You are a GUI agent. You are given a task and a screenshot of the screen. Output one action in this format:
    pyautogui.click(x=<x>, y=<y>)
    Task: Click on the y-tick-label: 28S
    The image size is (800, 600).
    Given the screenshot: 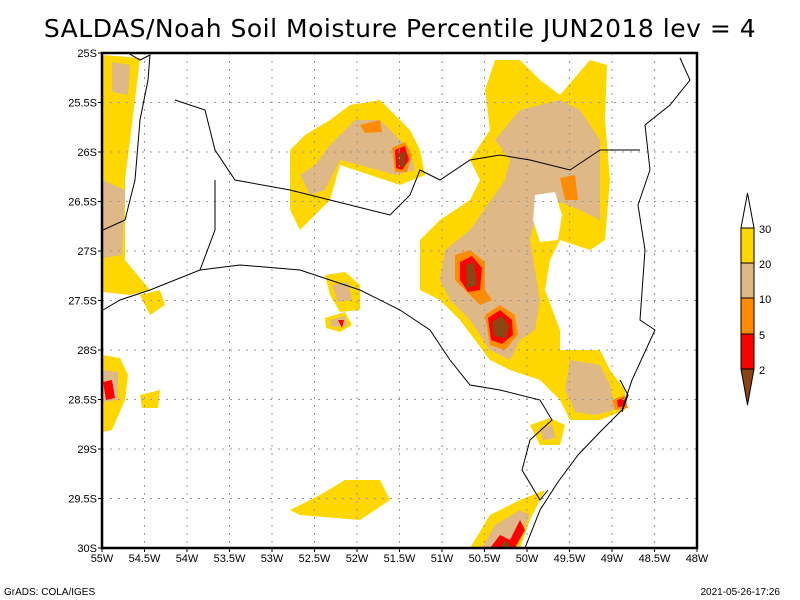 What is the action you would take?
    pyautogui.click(x=87, y=351)
    